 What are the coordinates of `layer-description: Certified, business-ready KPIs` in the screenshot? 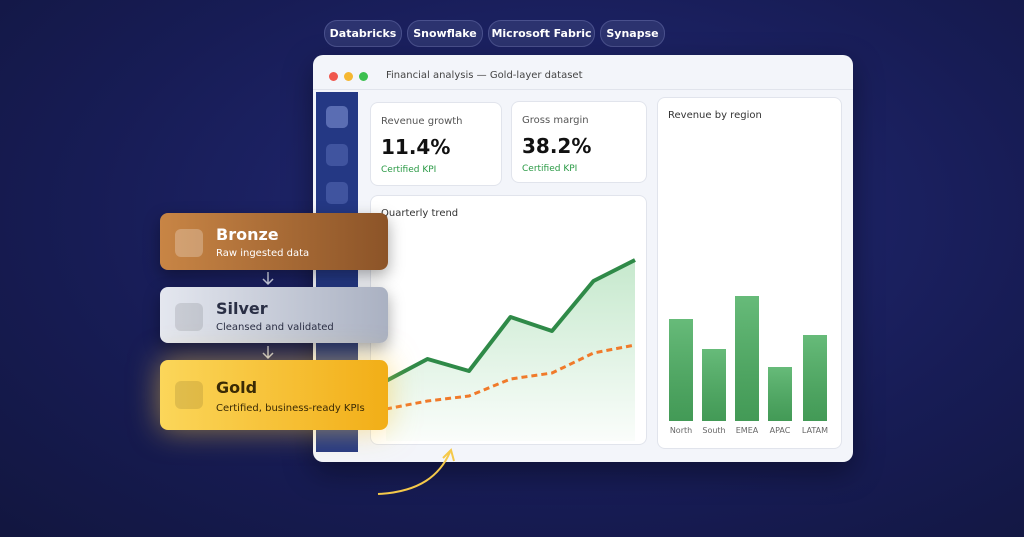 It's located at (290, 408).